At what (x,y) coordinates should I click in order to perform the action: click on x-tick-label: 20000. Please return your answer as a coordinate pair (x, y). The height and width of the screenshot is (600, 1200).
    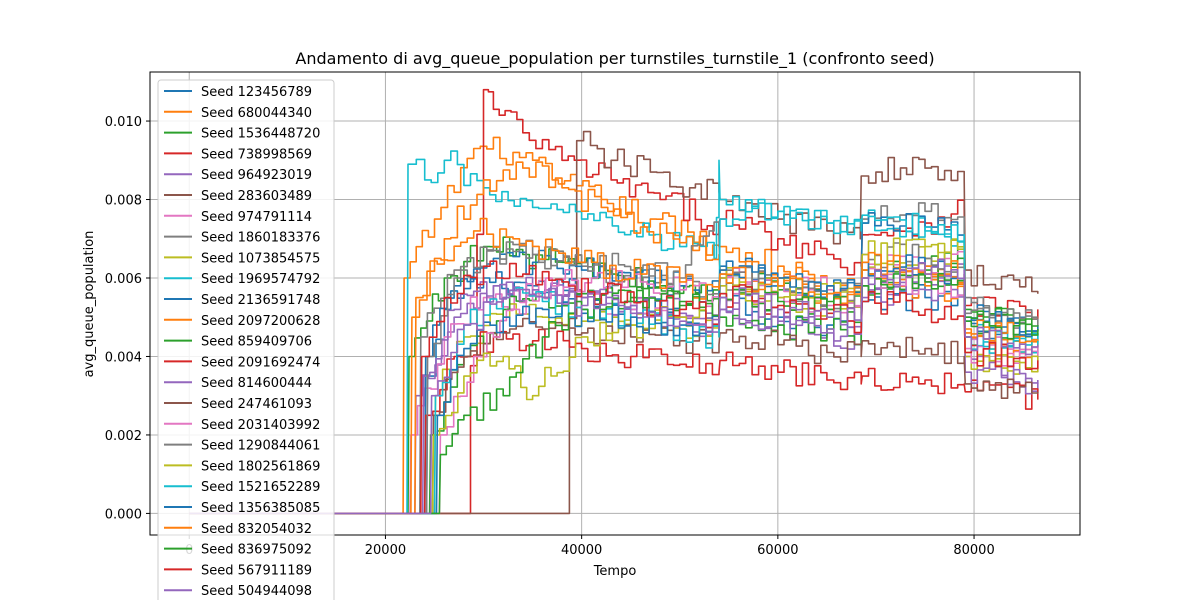
    Looking at the image, I should click on (385, 550).